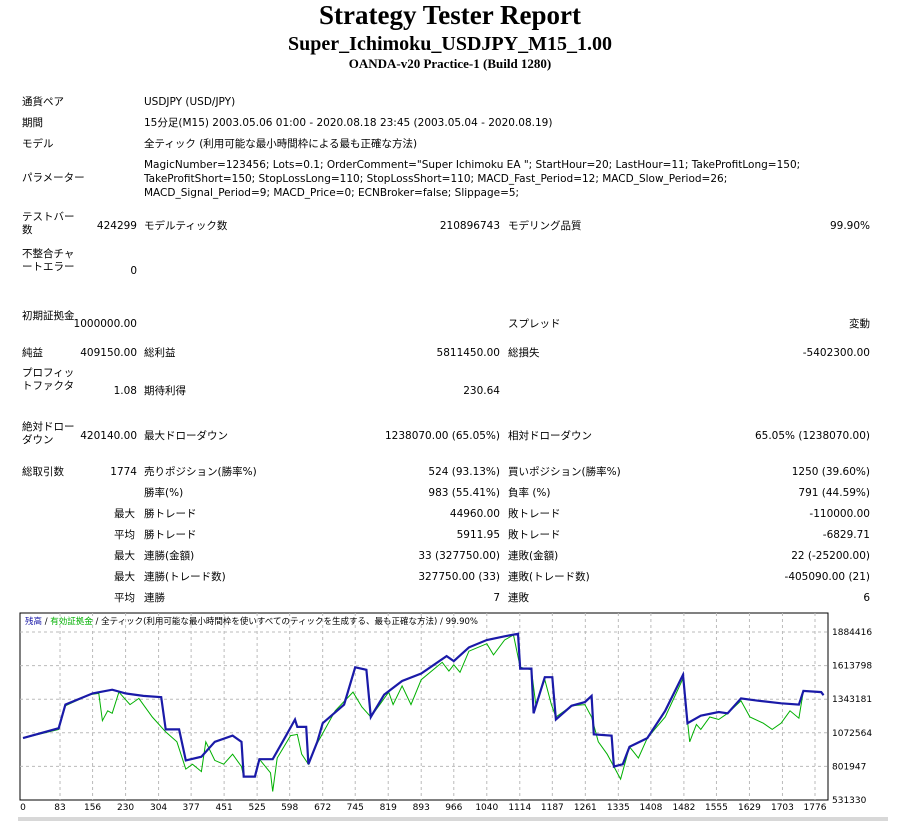 The image size is (900, 825). What do you see at coordinates (749, 808) in the screenshot?
I see `x-tick-label: 1629` at bounding box center [749, 808].